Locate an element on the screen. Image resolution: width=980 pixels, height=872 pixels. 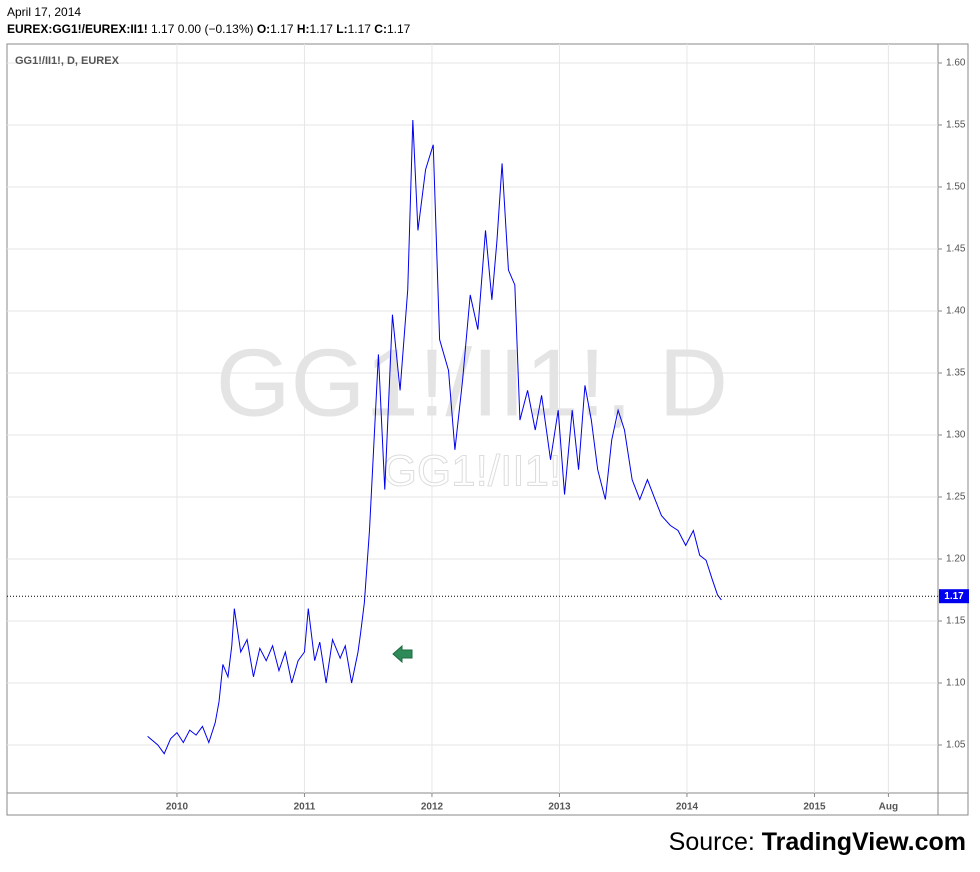
source-prefix: Source: is located at coordinates (711, 842).